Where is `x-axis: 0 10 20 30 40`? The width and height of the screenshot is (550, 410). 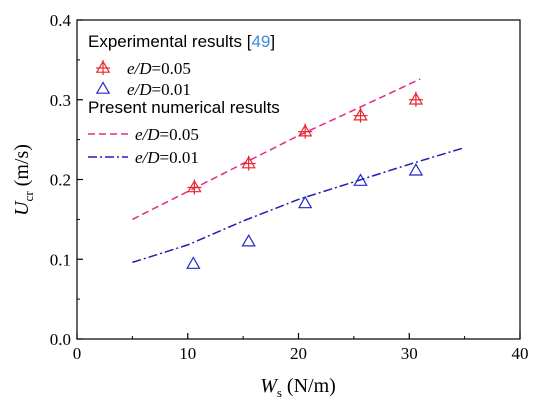
x-axis: 0 10 20 30 40 is located at coordinates (301, 348).